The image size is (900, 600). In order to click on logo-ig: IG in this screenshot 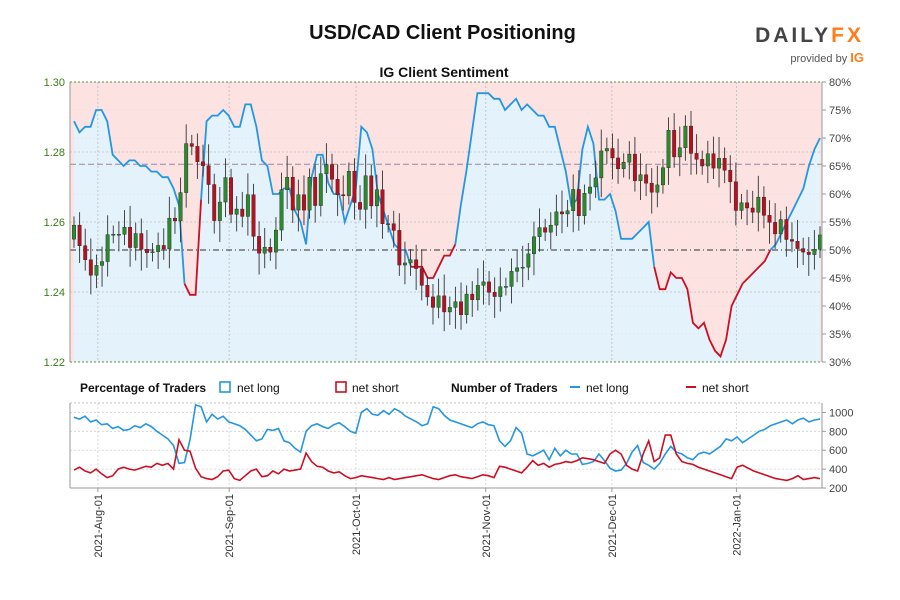, I will do `click(857, 57)`.